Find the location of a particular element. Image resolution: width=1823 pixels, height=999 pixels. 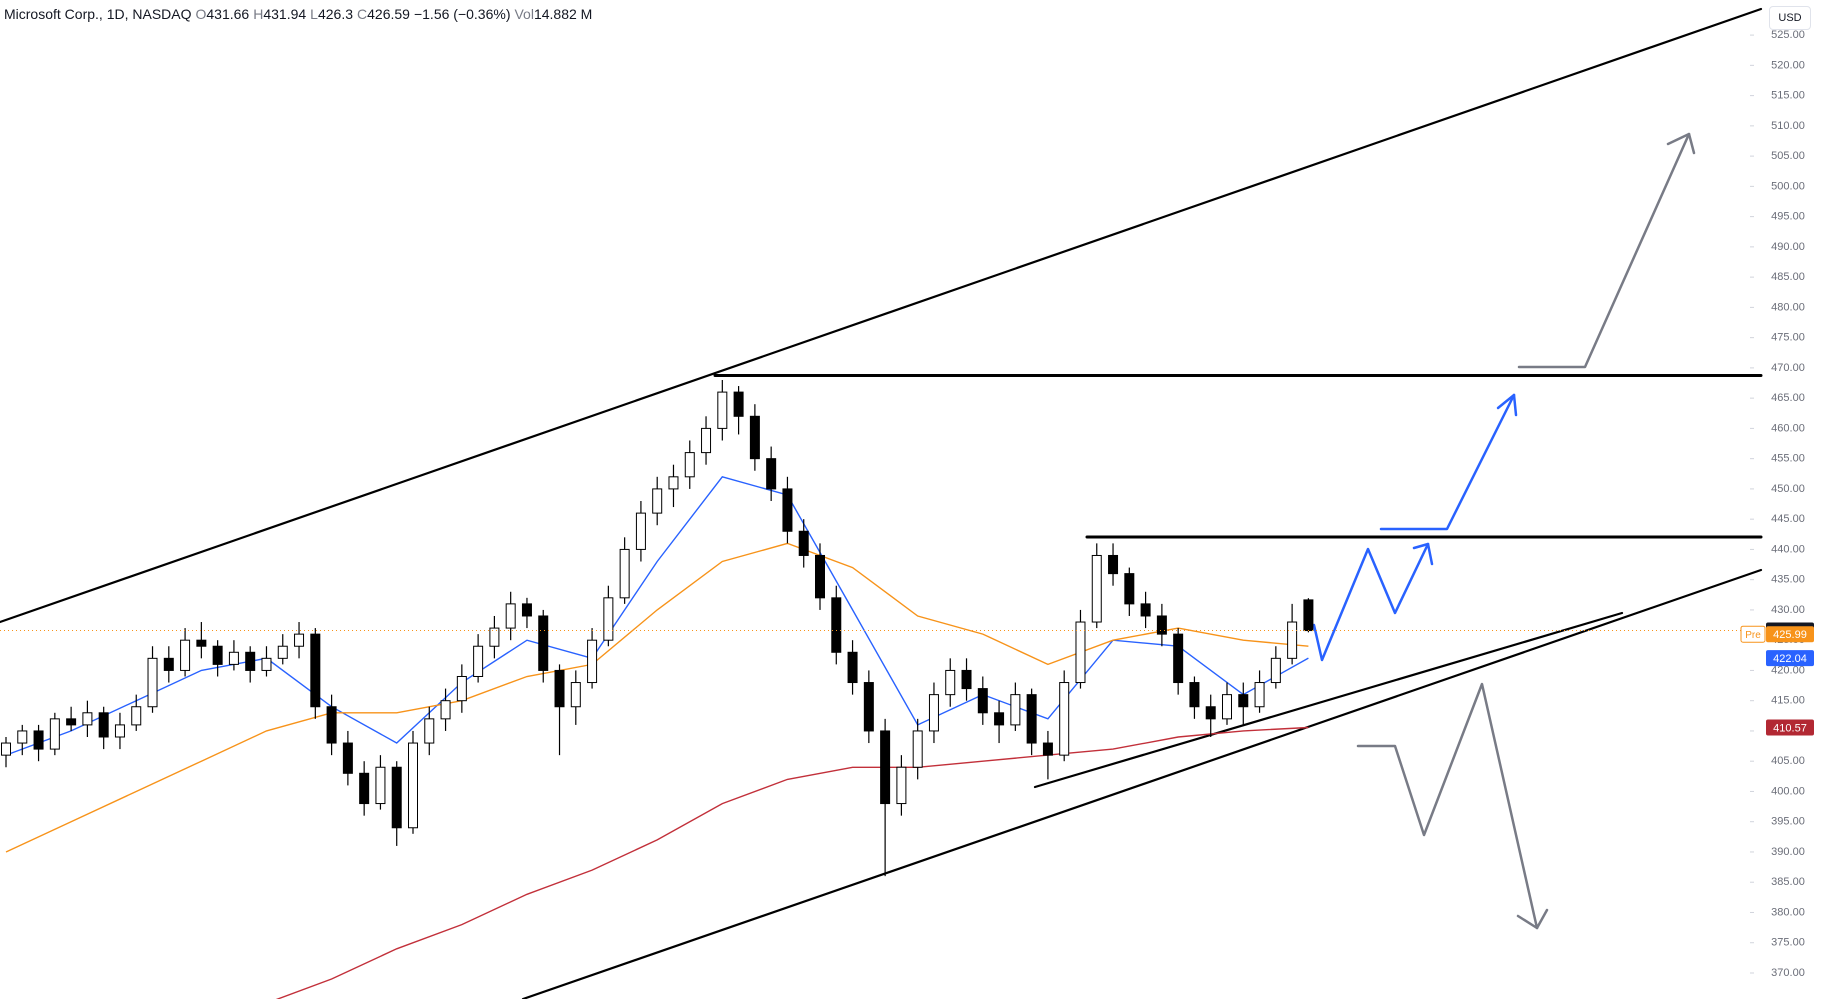

y-tick-label: 495.00 is located at coordinates (1788, 217).